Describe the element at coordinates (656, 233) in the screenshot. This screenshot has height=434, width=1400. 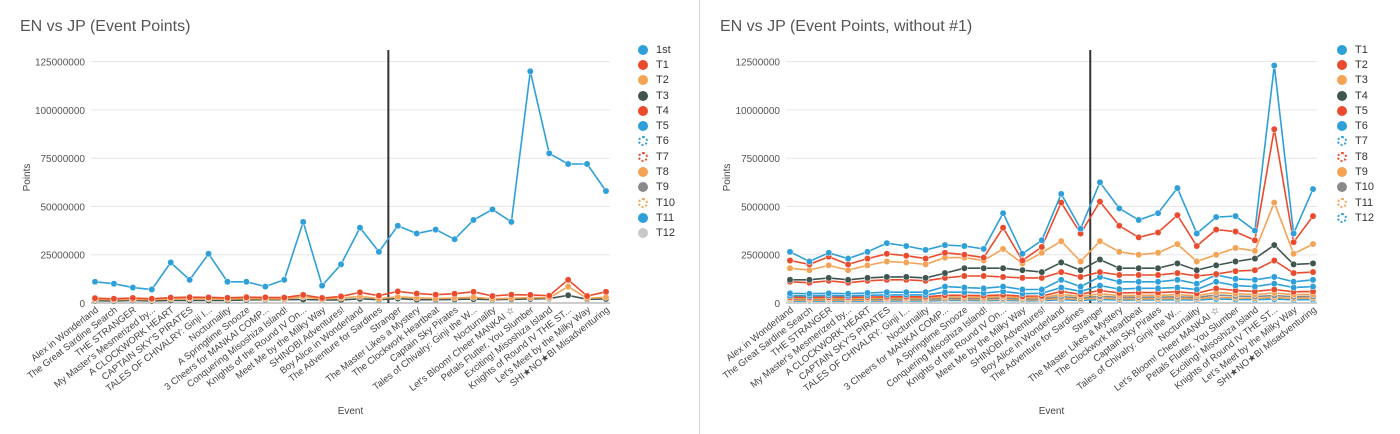
I see `legend-item-T12: T12` at that location.